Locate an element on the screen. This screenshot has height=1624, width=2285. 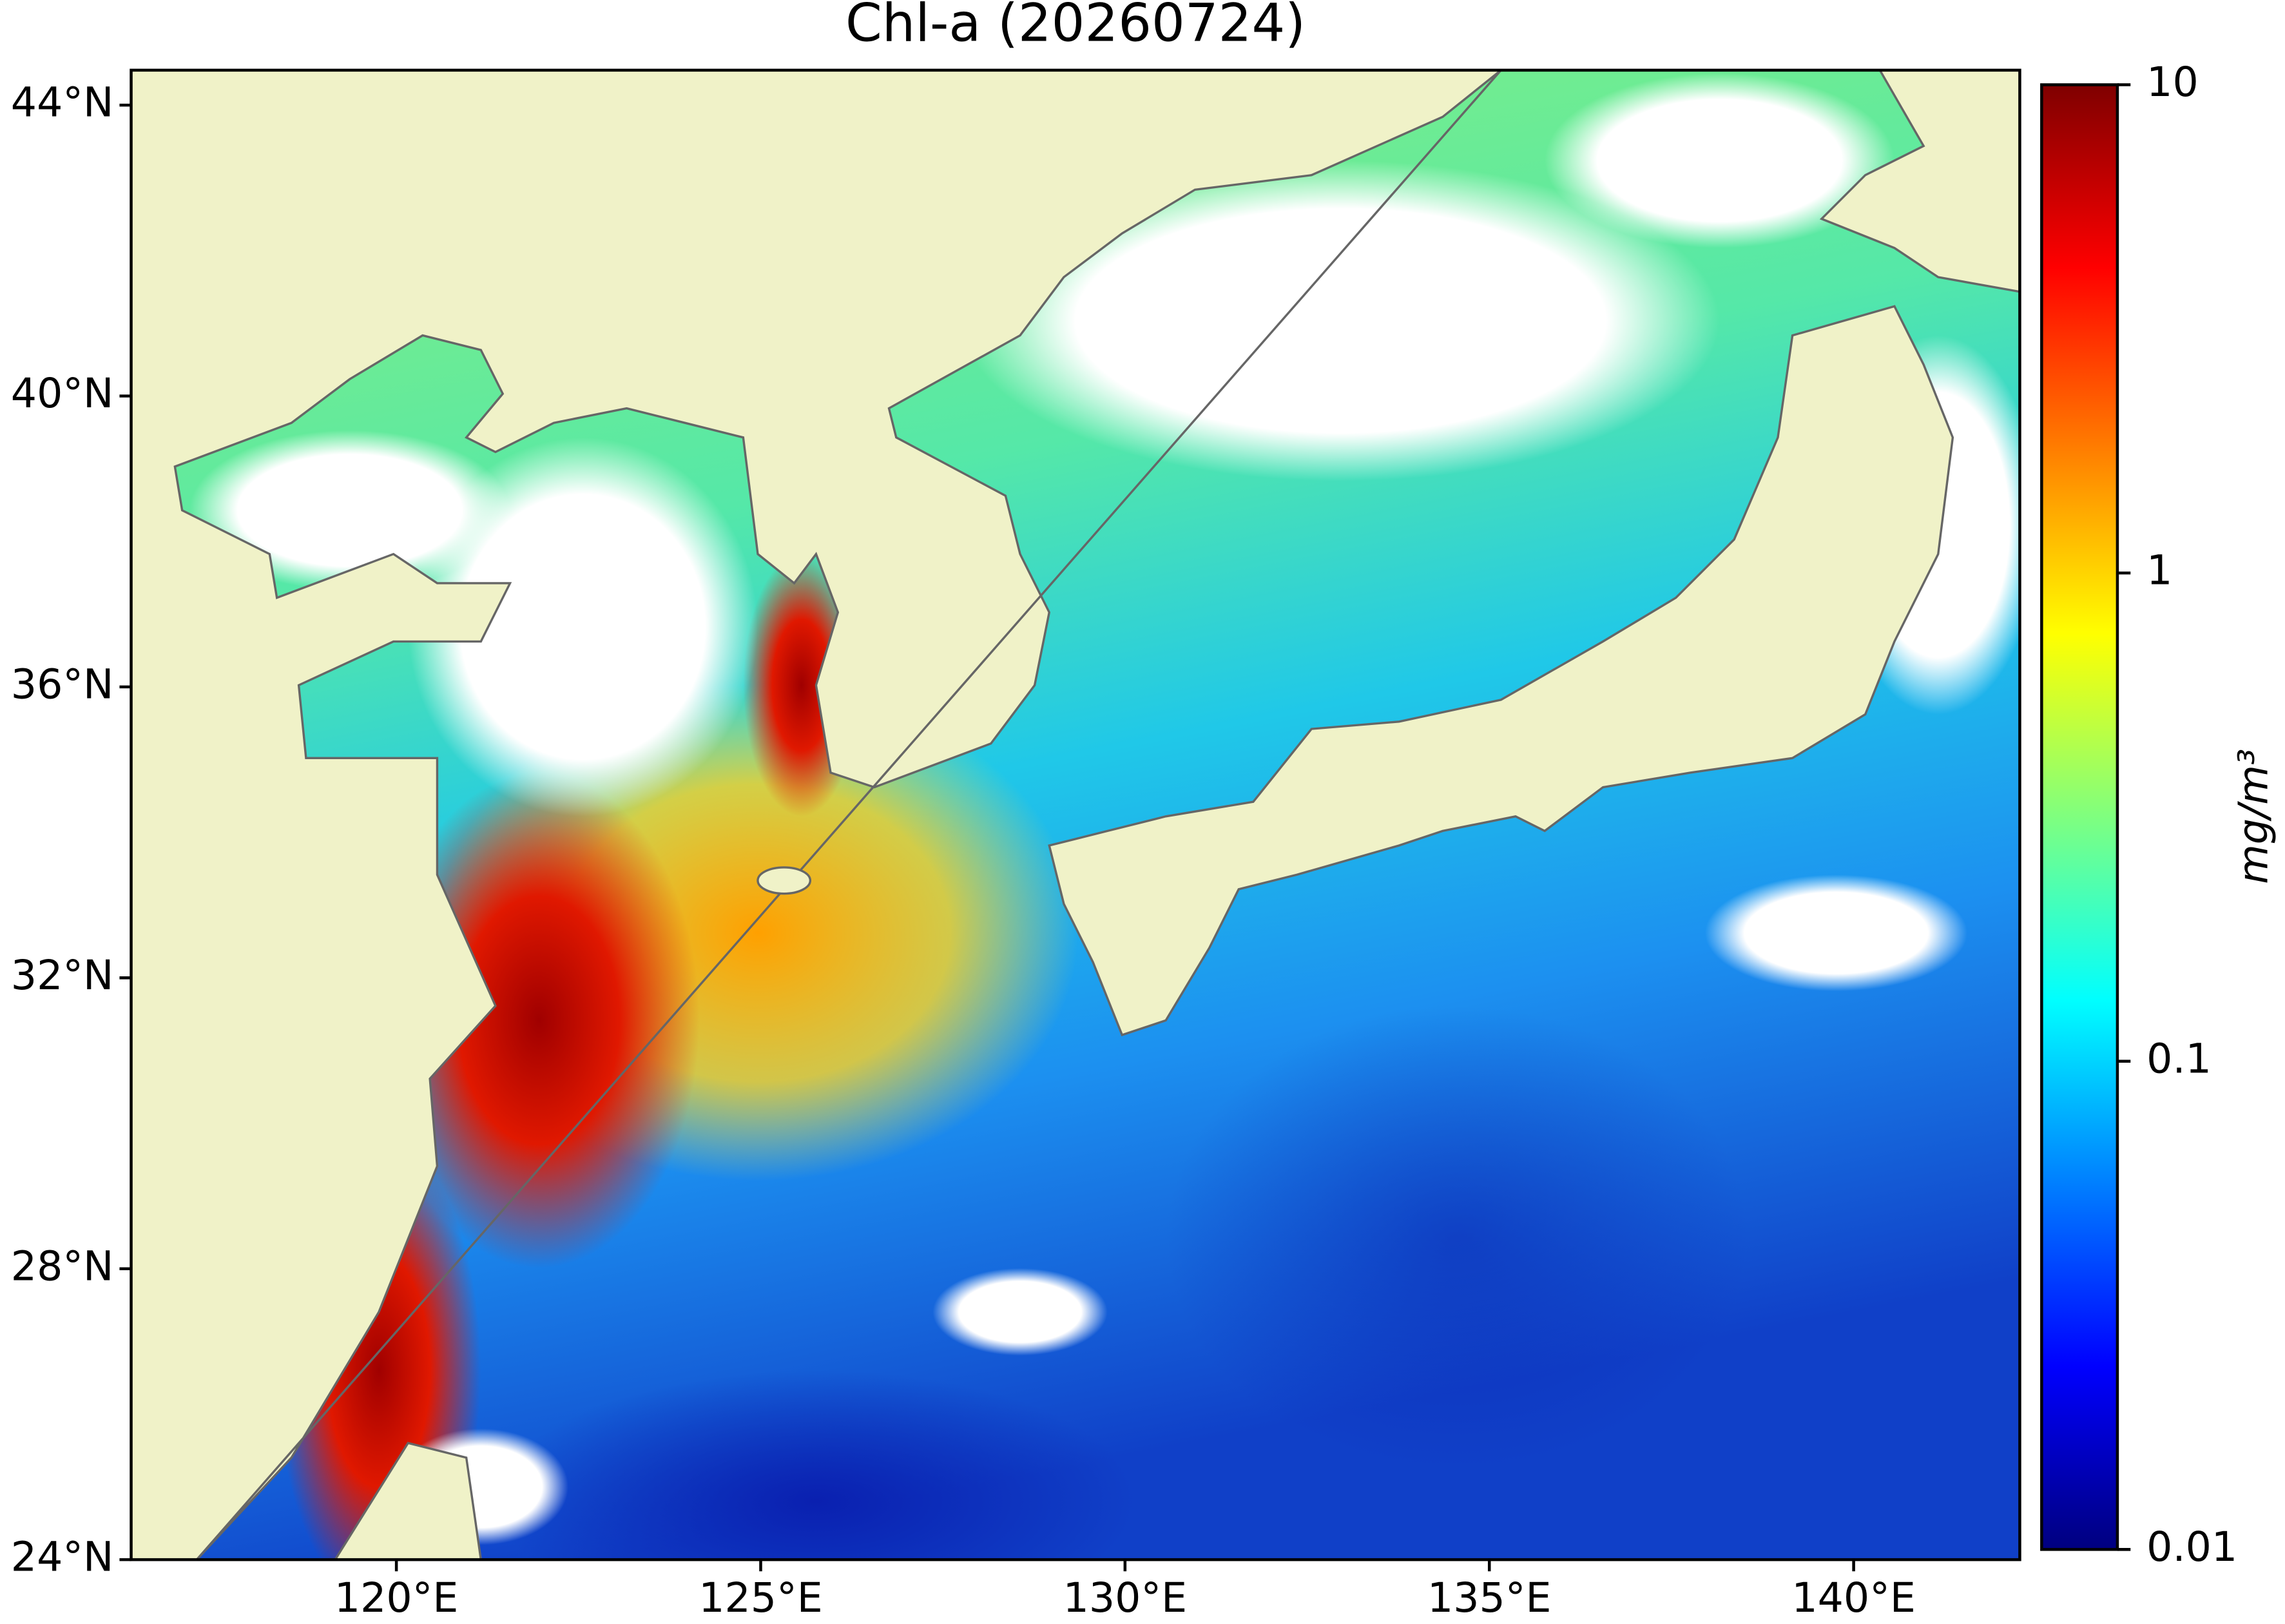
y-tick-label: 32°N is located at coordinates (62, 975).